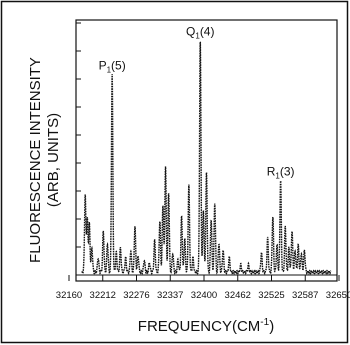 Image resolution: width=350 pixels, height=345 pixels. I want to click on x-tick-label: 32400, so click(204, 295).